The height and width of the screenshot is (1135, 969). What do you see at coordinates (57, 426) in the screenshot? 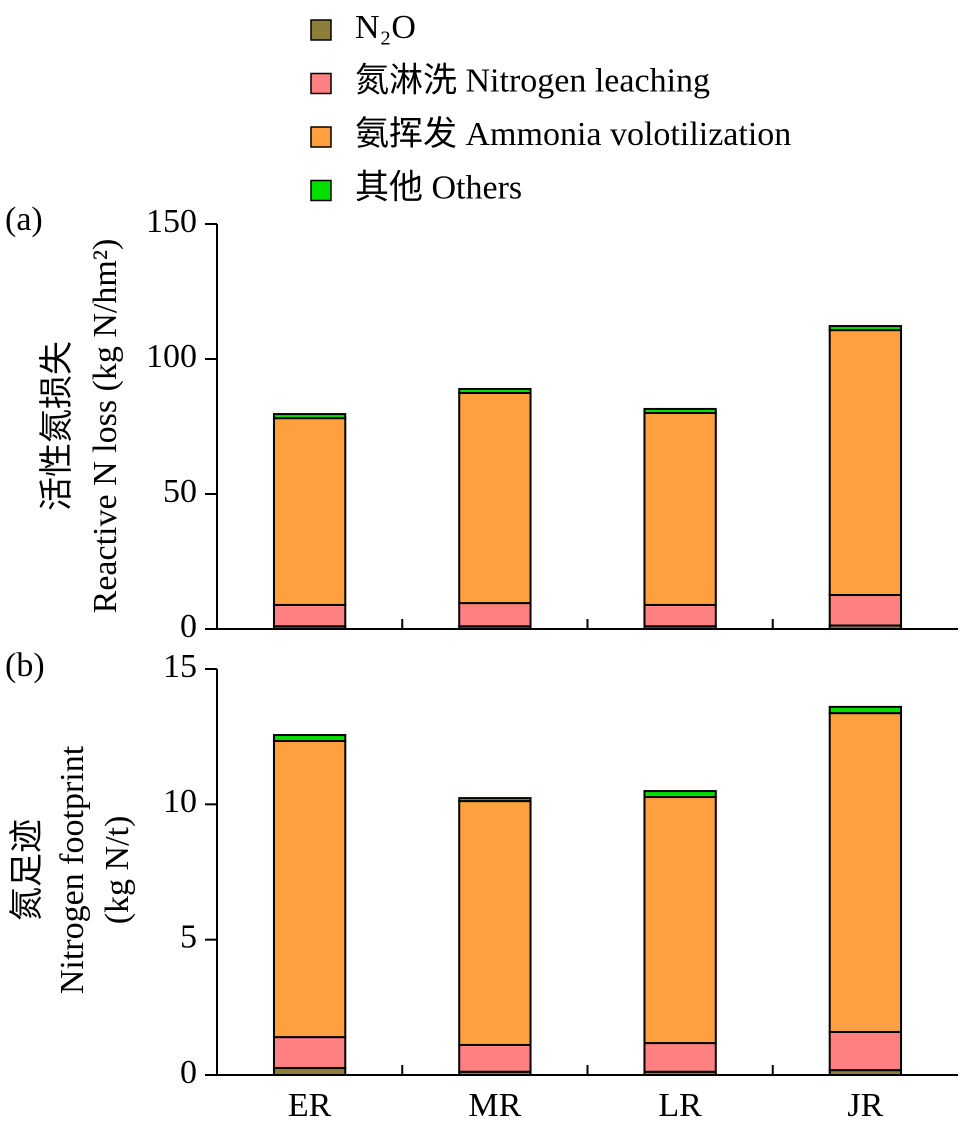
I see `y-axis-label: 活性氮损失` at bounding box center [57, 426].